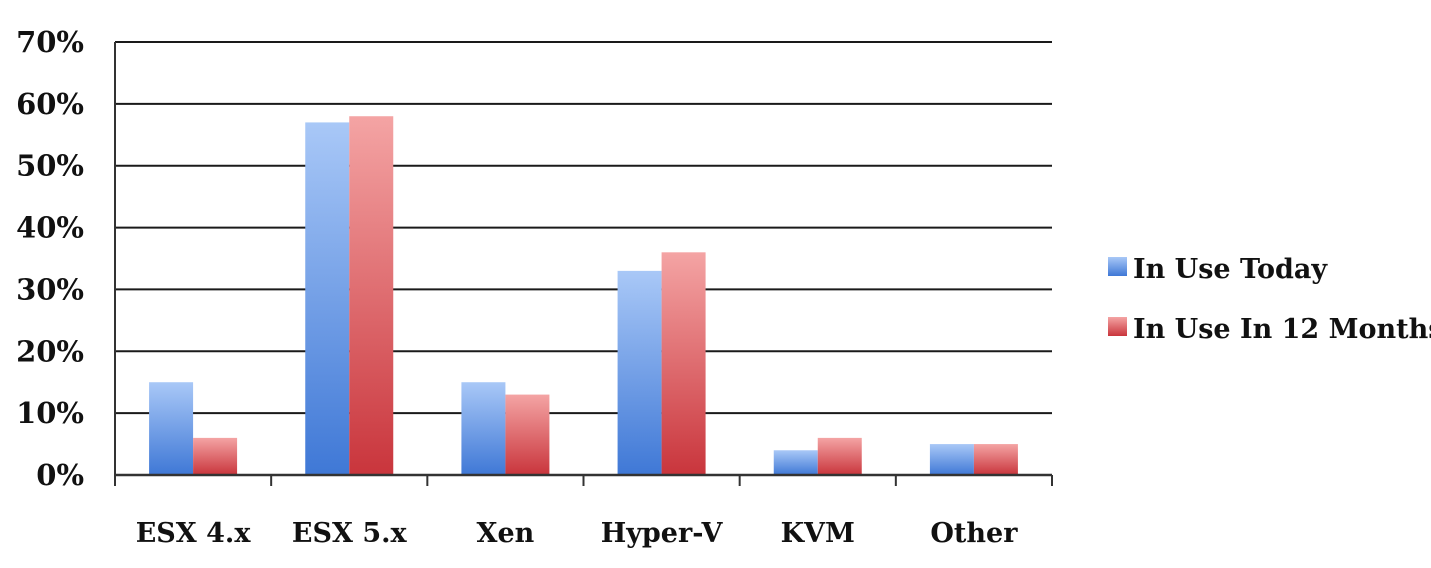 This screenshot has width=1431, height=568. Describe the element at coordinates (818, 533) in the screenshot. I see `x-category-label: KVM` at that location.